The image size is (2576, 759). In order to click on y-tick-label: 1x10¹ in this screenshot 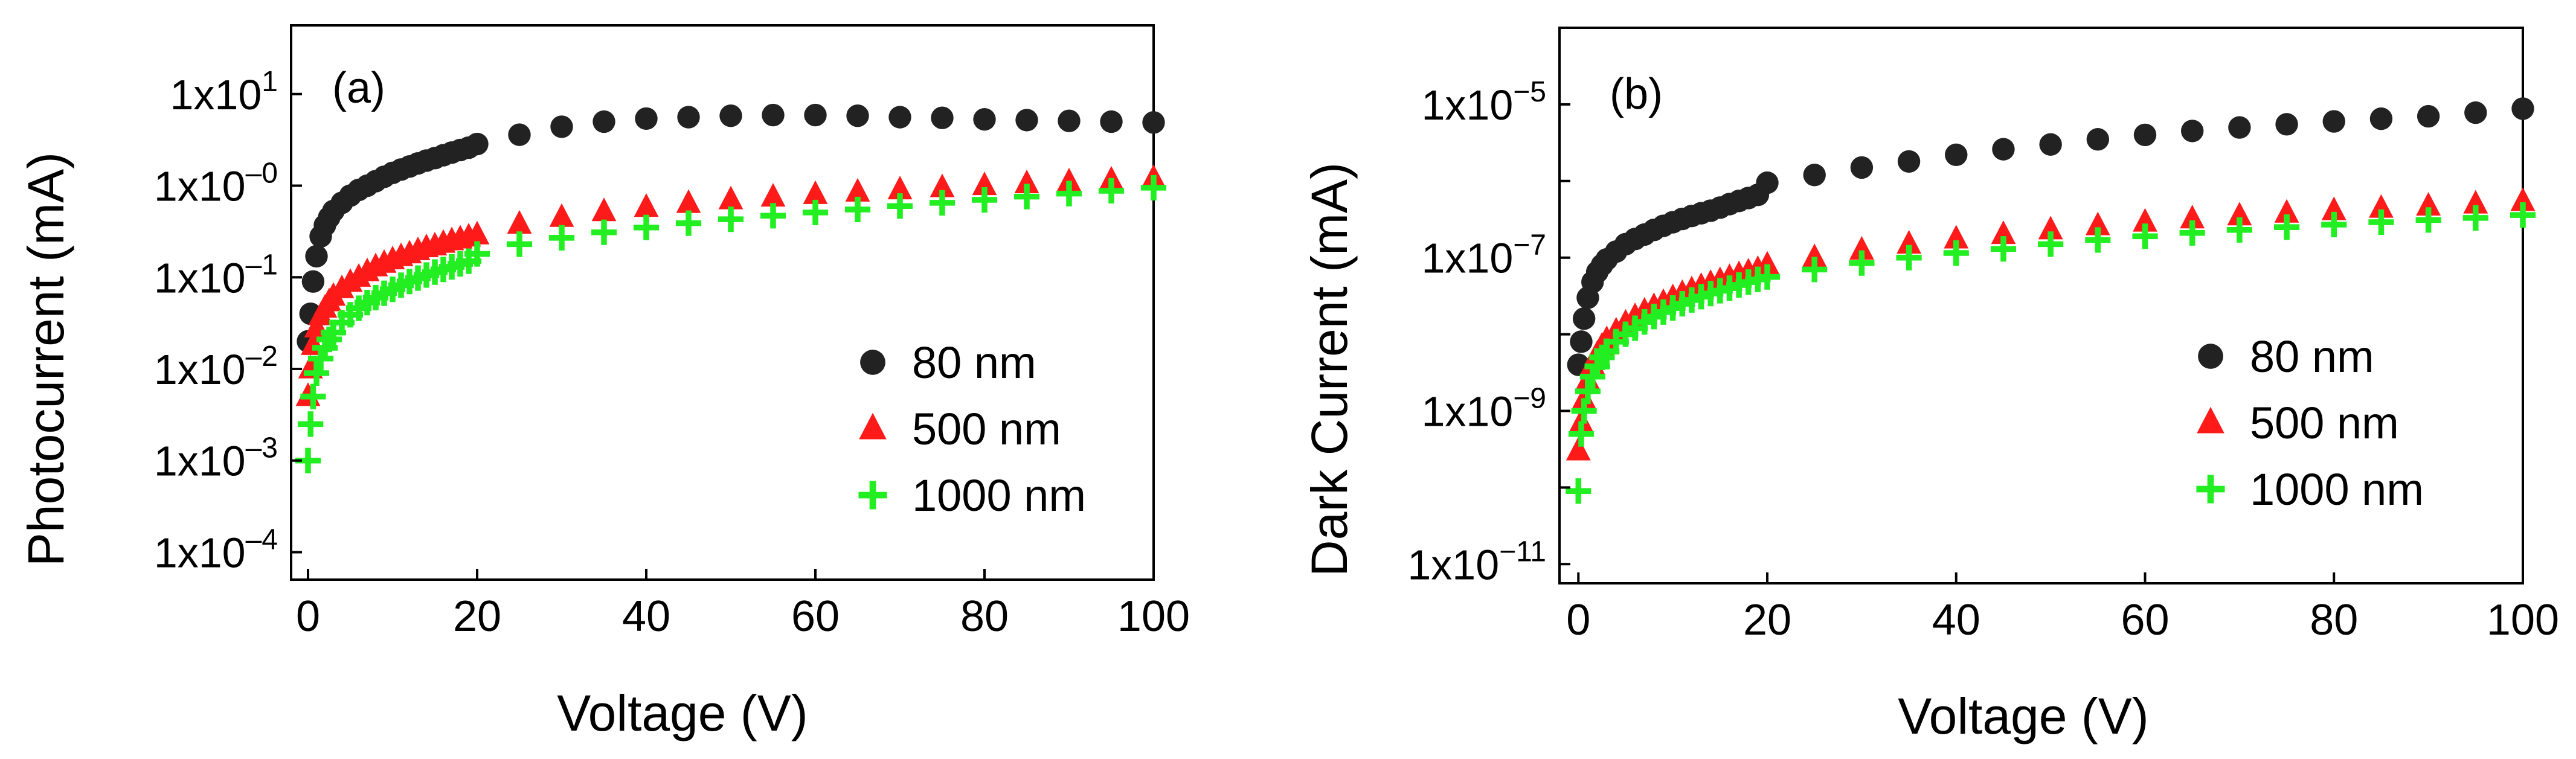, I will do `click(224, 92)`.